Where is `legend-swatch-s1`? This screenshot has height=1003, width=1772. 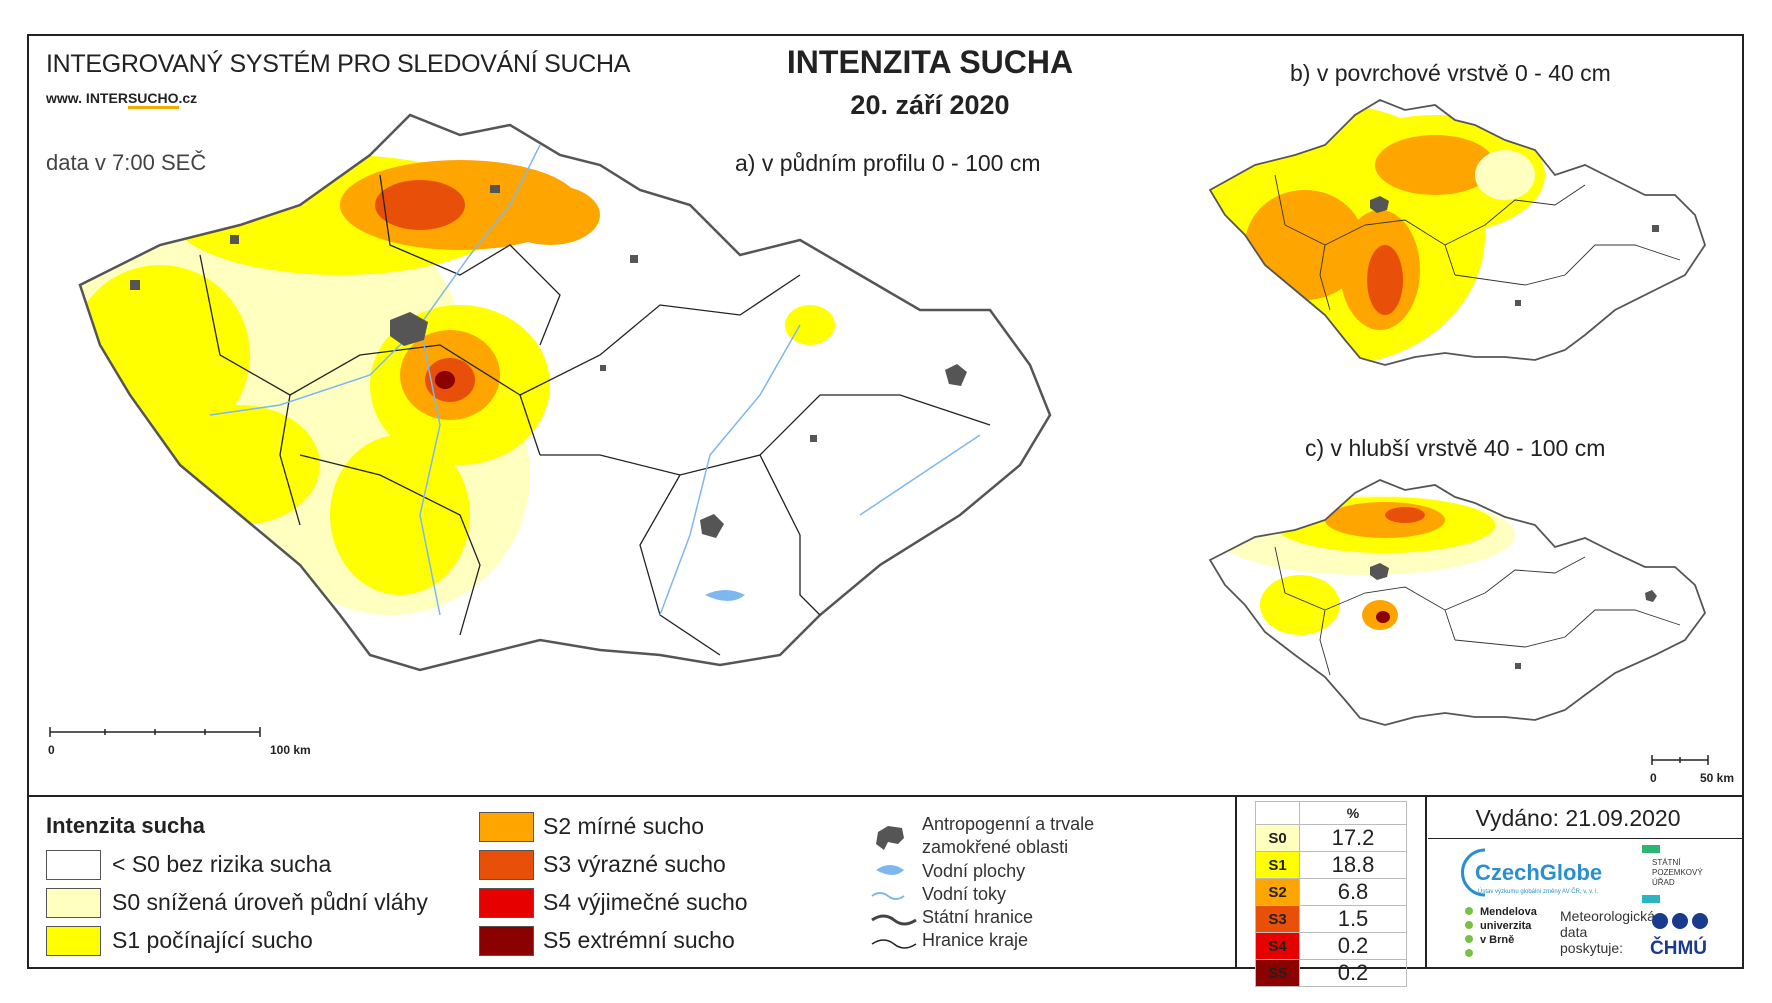 legend-swatch-s1 is located at coordinates (73, 941).